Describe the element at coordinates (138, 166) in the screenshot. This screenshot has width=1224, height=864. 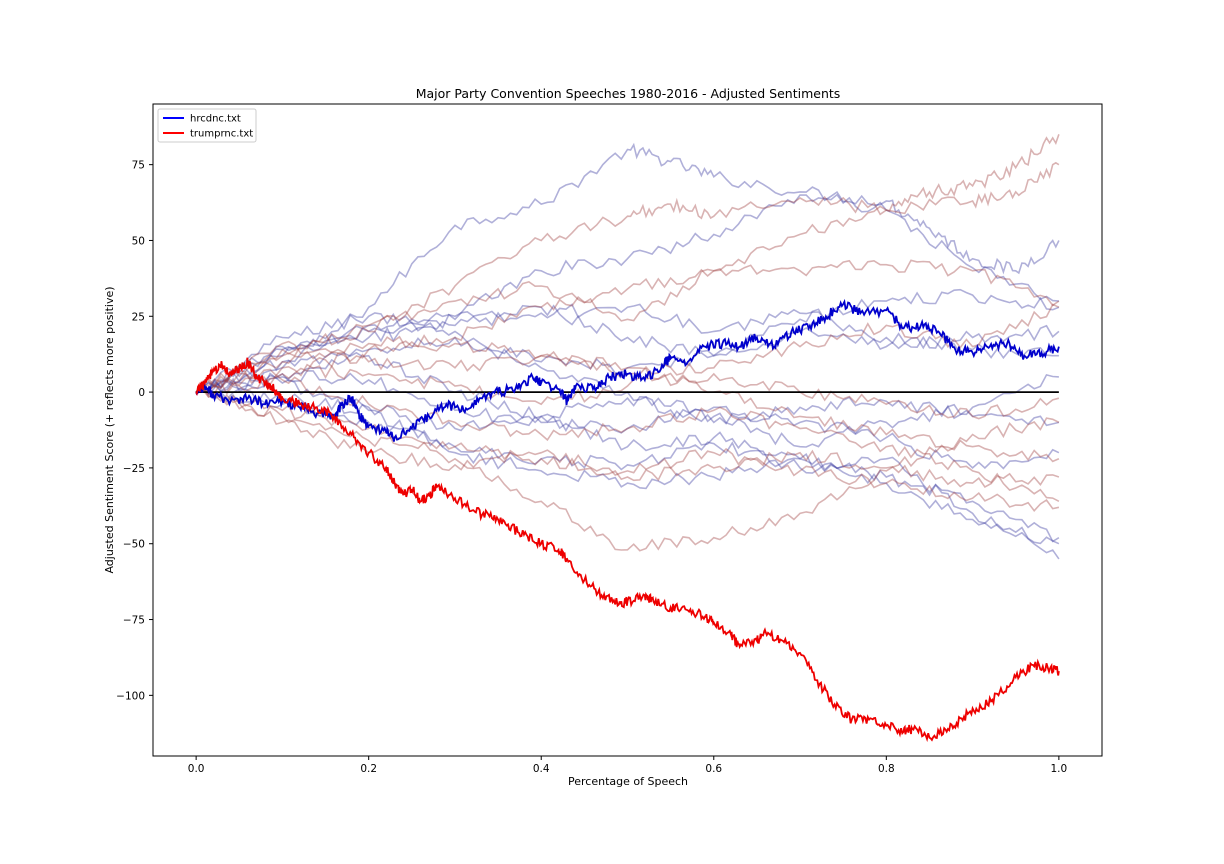
I see `y-tick-label: 75` at that location.